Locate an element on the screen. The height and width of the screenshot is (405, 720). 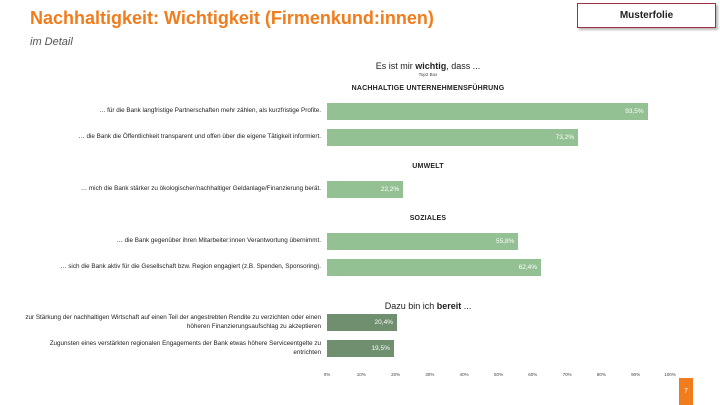
group-label: SOZIALES is located at coordinates (428, 218).